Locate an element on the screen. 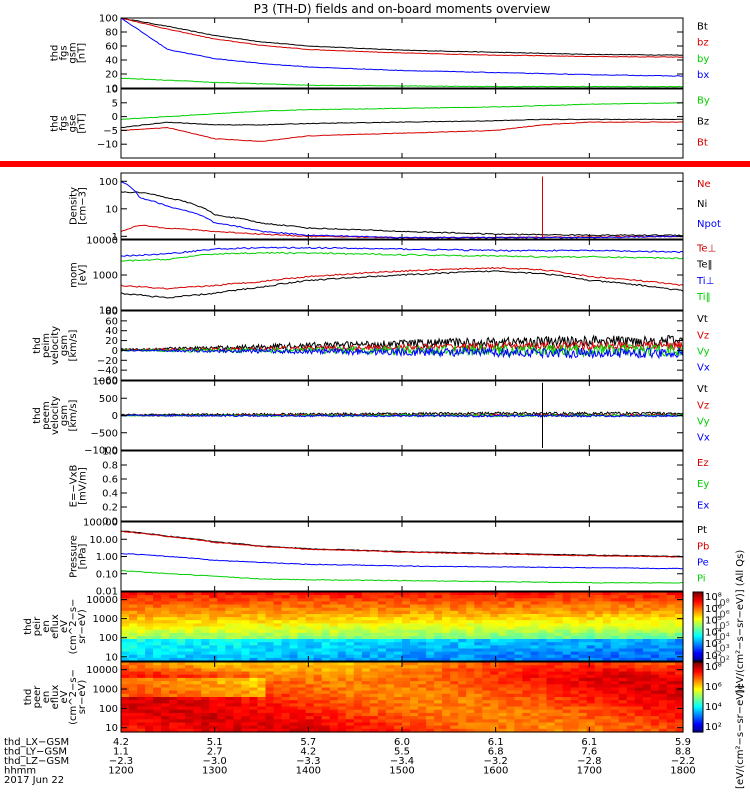 This screenshot has height=800, width=750. colorbar-tick-label-overlay: 10⁵ is located at coordinates (721, 626).